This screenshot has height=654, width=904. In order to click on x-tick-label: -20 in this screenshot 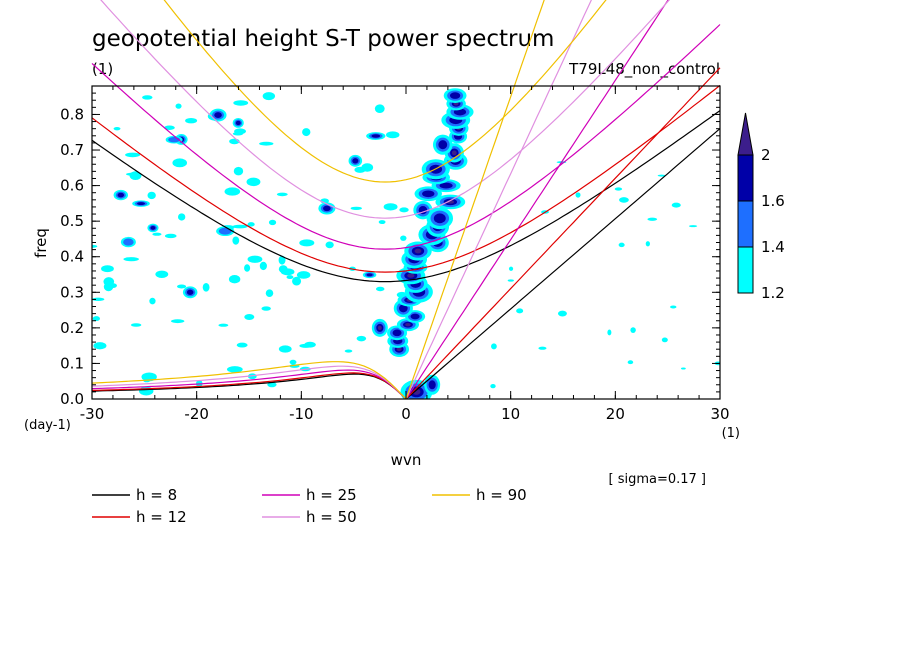, I will do `click(196, 414)`.